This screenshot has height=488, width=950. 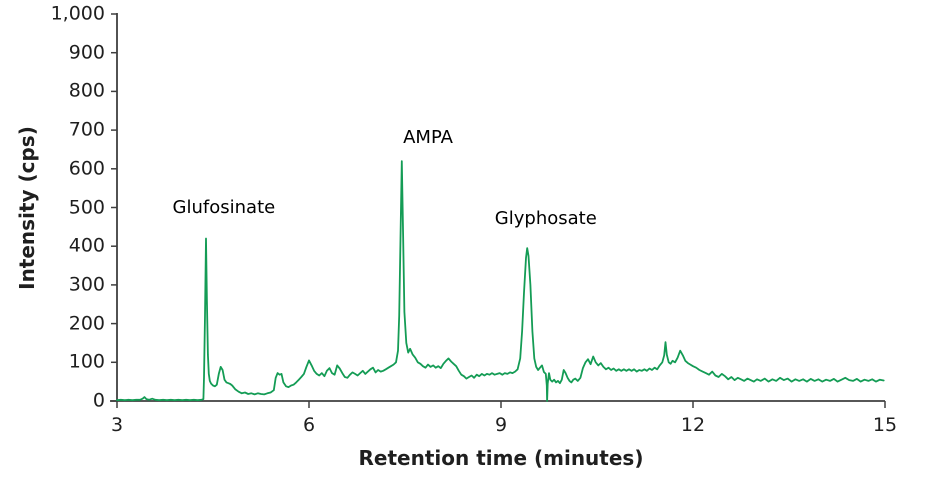 What do you see at coordinates (86, 52) in the screenshot?
I see `y-tick-label: 900` at bounding box center [86, 52].